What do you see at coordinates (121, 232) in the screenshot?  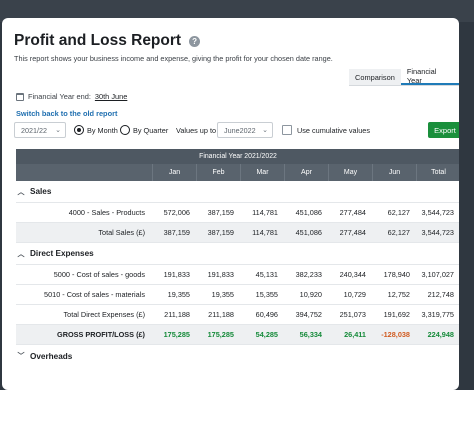 I see `row-label: Total Sales (£)` at bounding box center [121, 232].